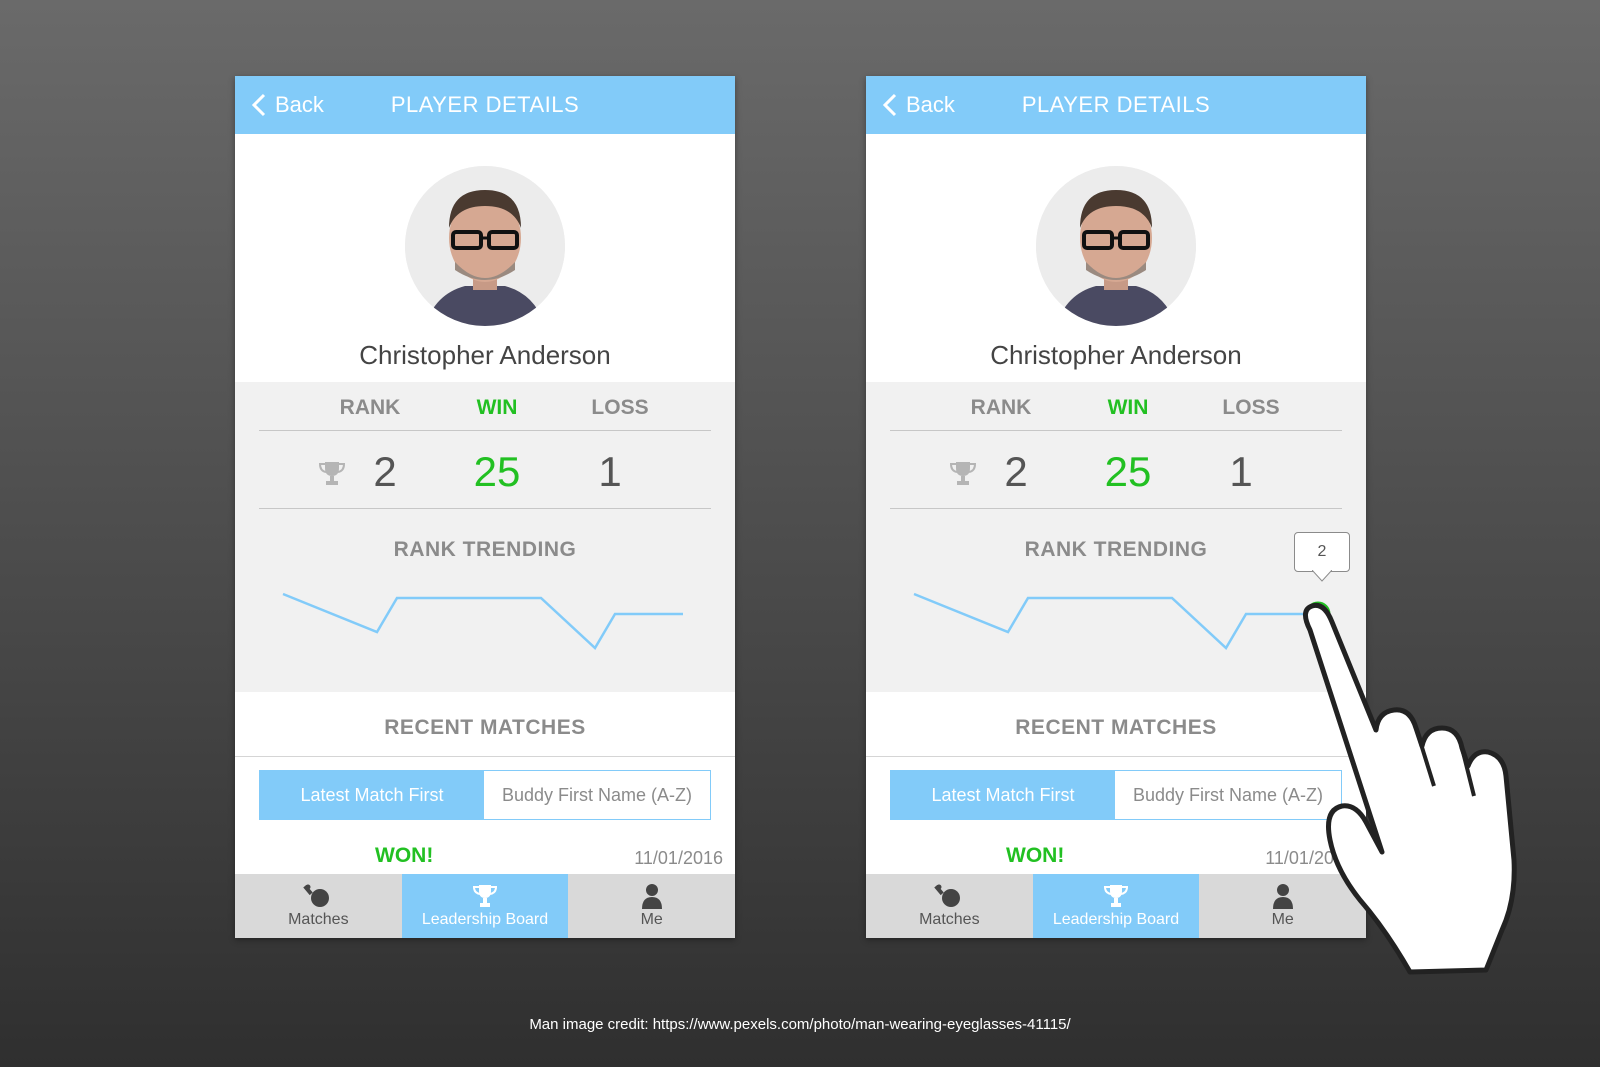  I want to click on trend-point-tooltip: 2, so click(1322, 552).